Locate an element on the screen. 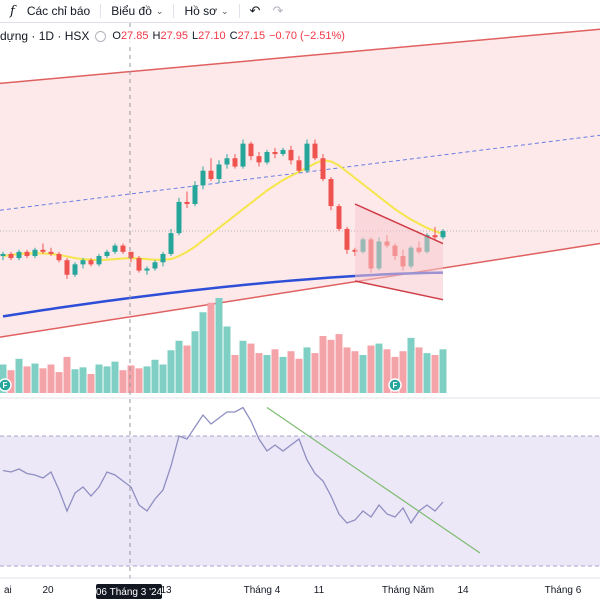  low-key: L is located at coordinates (195, 36).